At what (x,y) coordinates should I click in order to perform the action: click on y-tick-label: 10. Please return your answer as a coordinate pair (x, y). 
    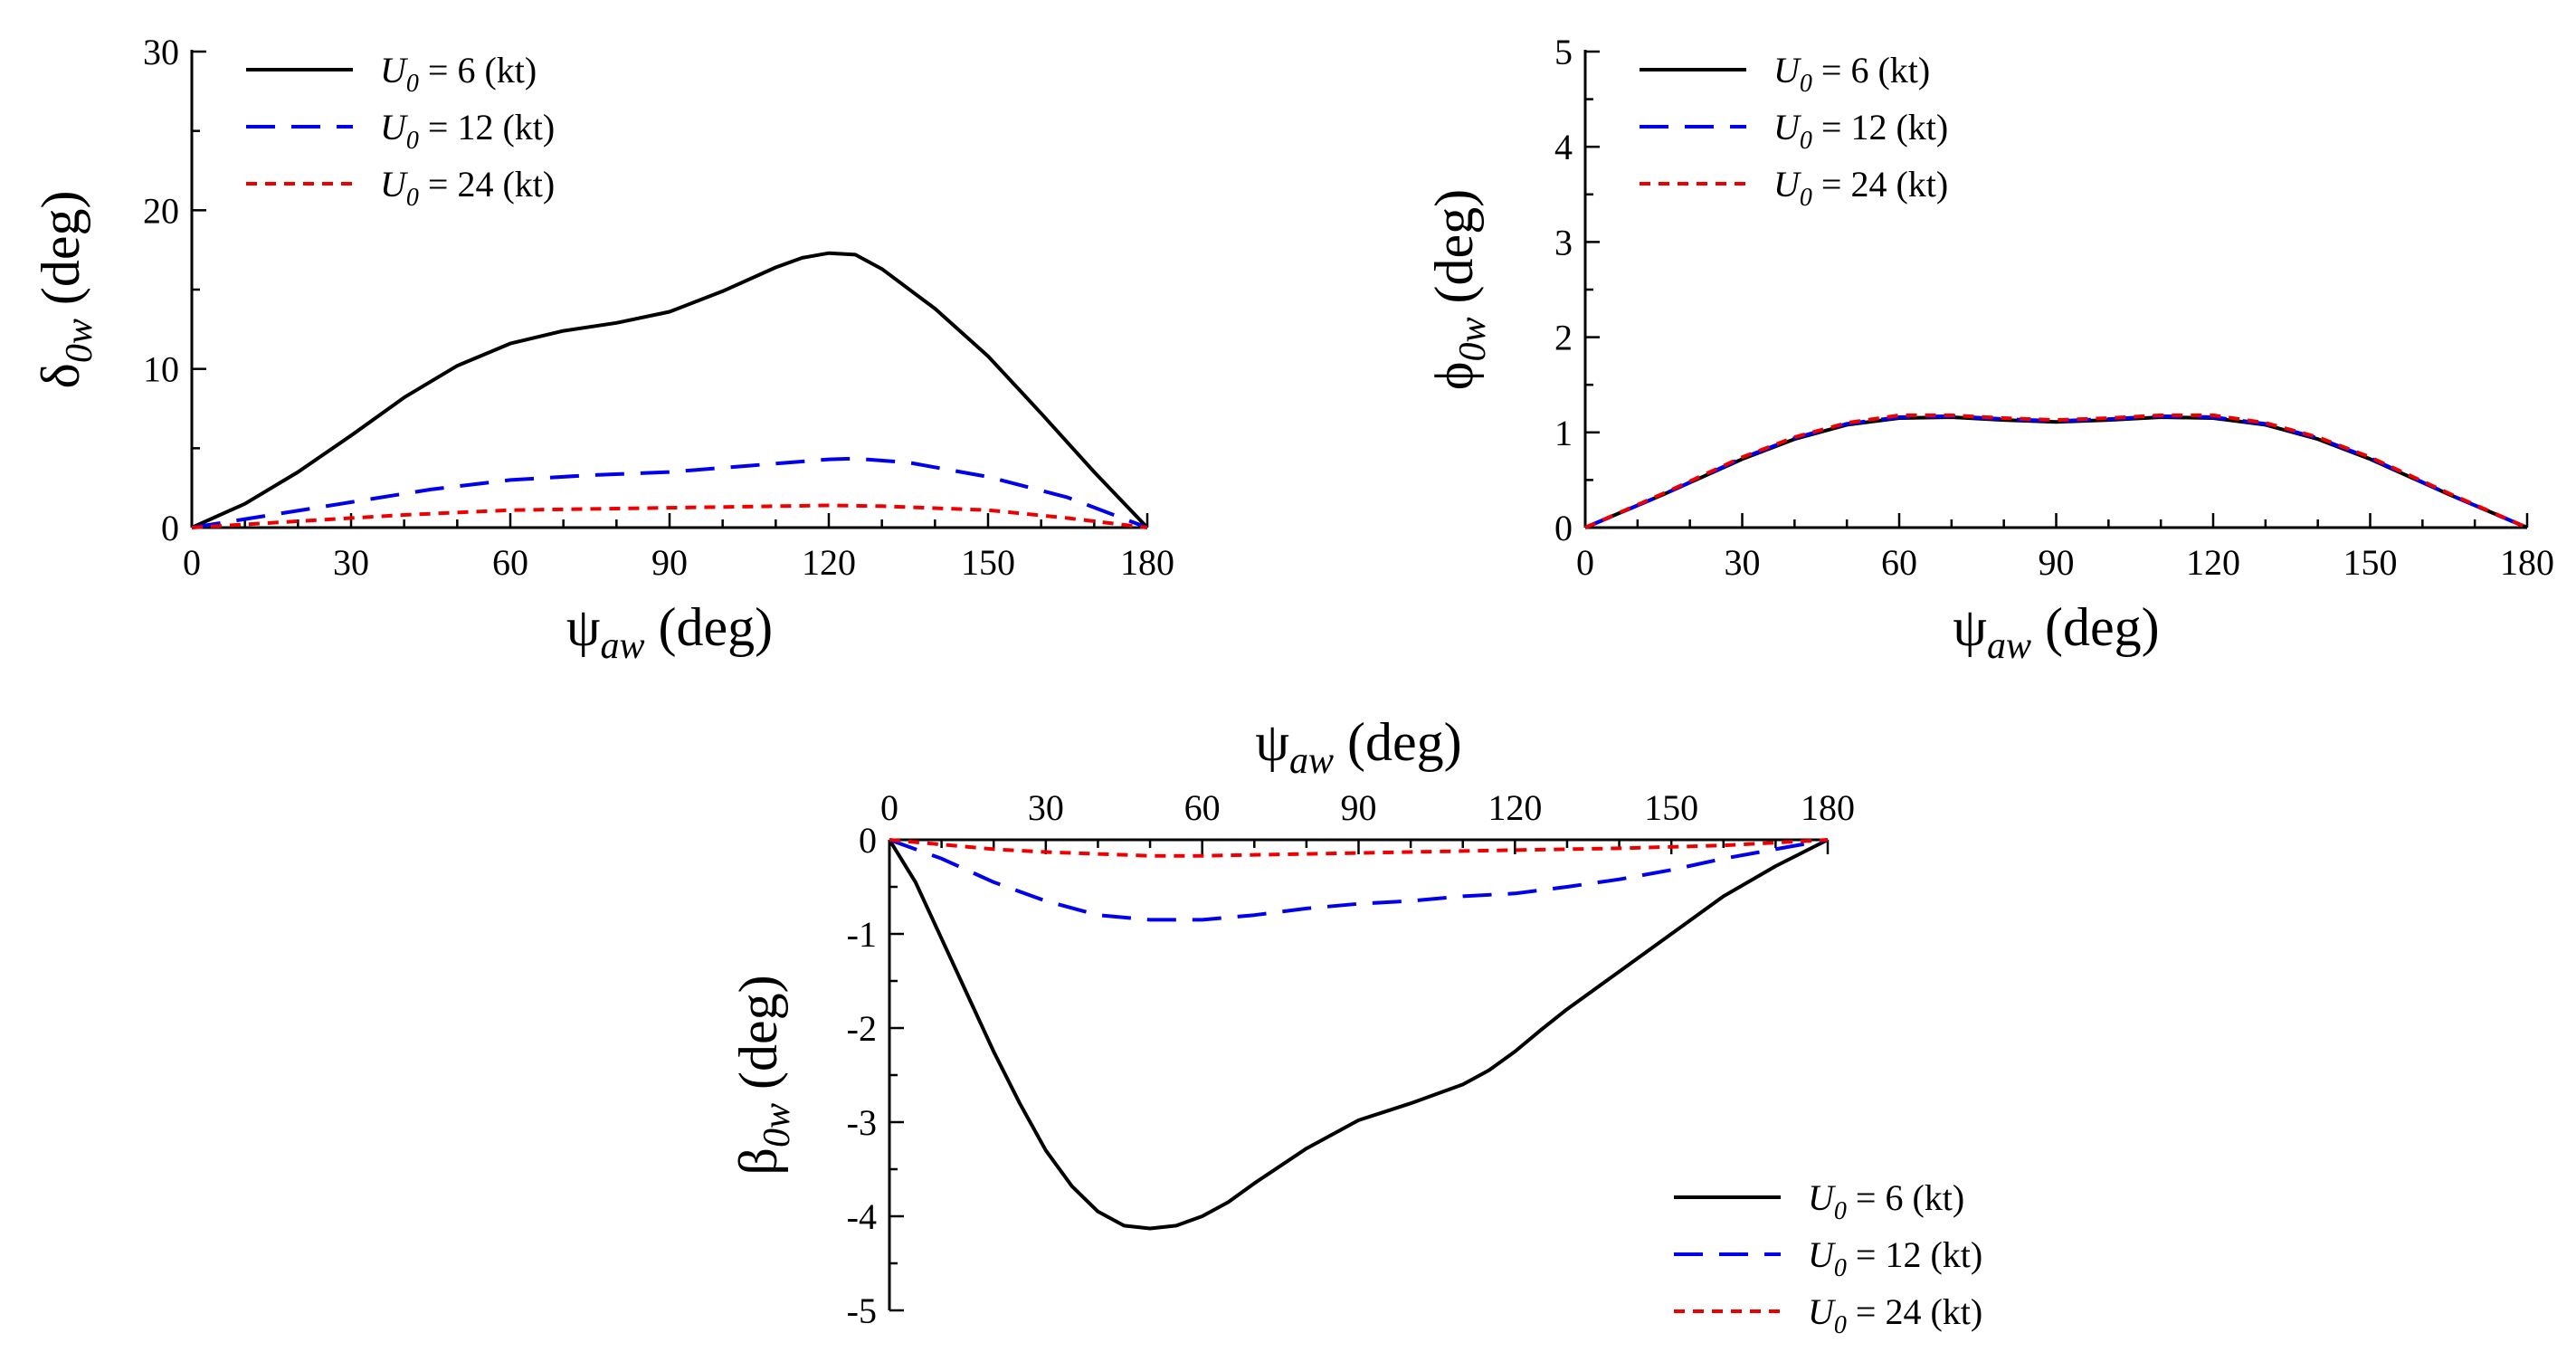
    Looking at the image, I should click on (161, 369).